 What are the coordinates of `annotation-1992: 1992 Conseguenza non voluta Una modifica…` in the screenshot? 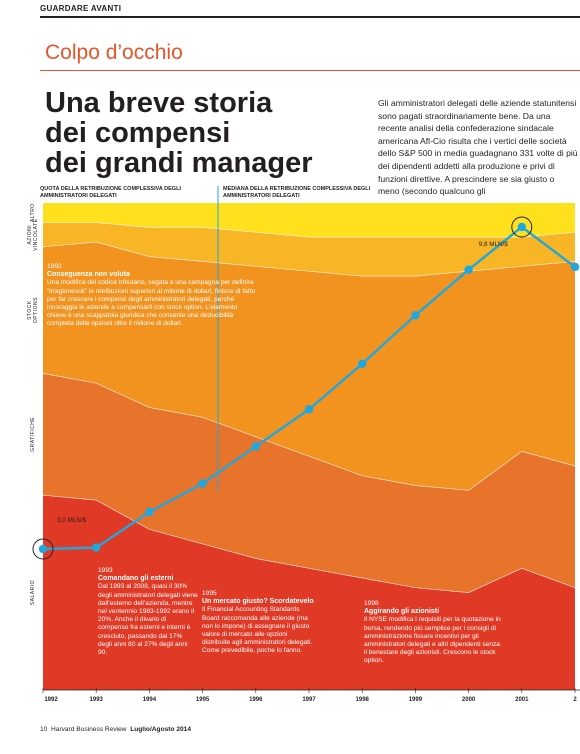 It's located at (152, 296).